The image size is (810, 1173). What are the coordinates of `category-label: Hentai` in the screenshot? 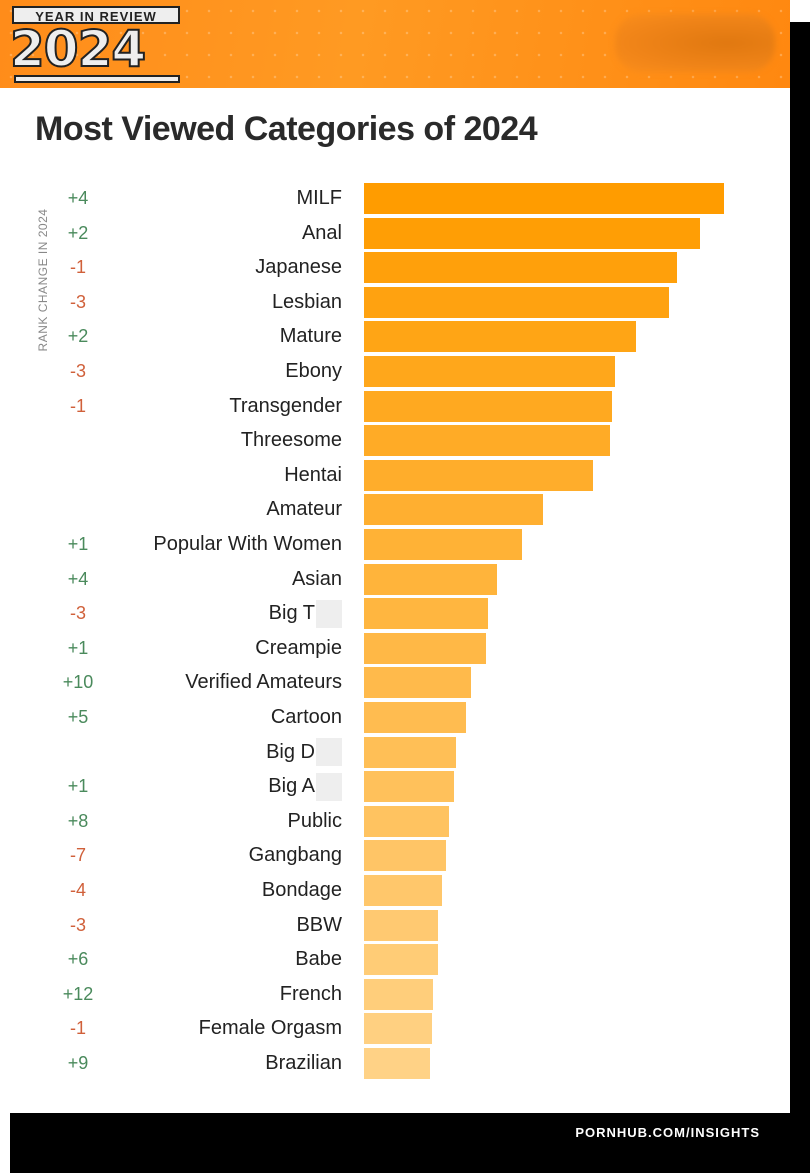 It's located at (313, 475).